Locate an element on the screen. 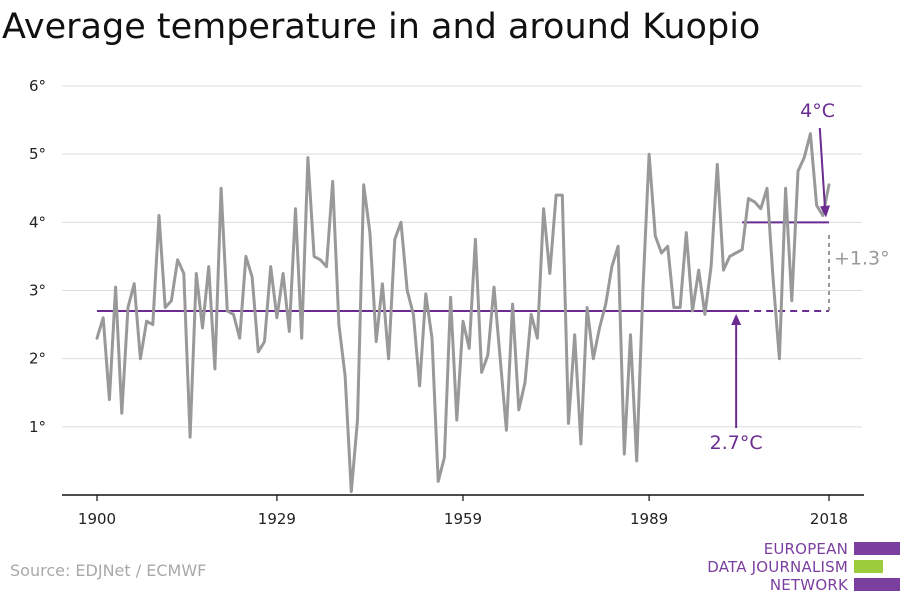  y-tick-label-4: 4° is located at coordinates (37, 222).